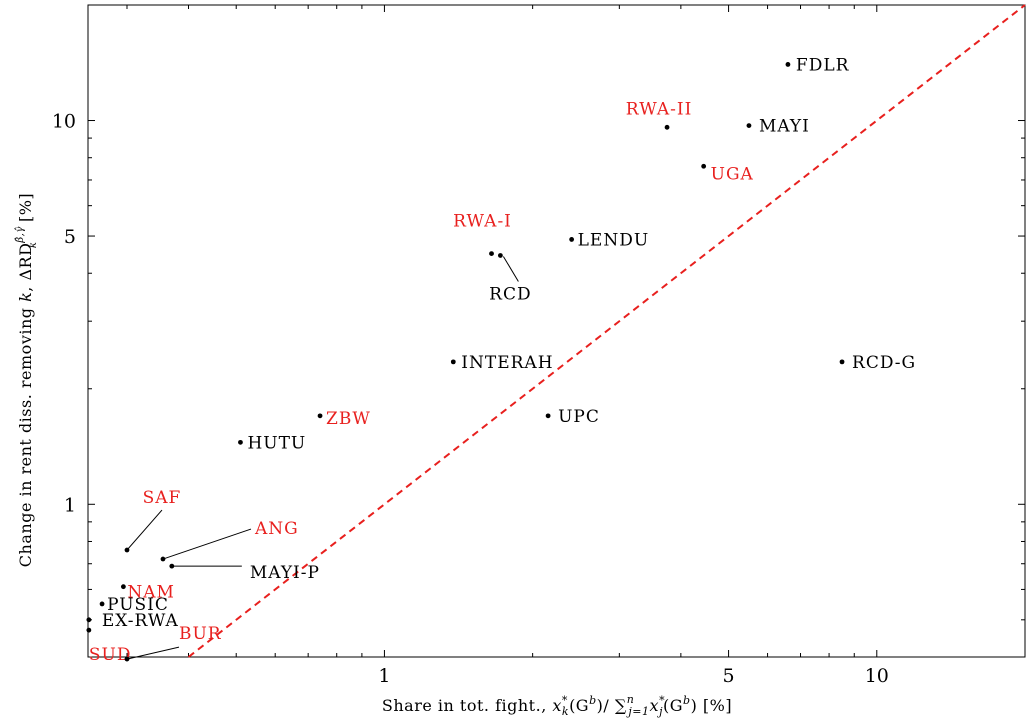 This screenshot has height=722, width=1027. Describe the element at coordinates (877, 676) in the screenshot. I see `x-tick-label: 10` at that location.